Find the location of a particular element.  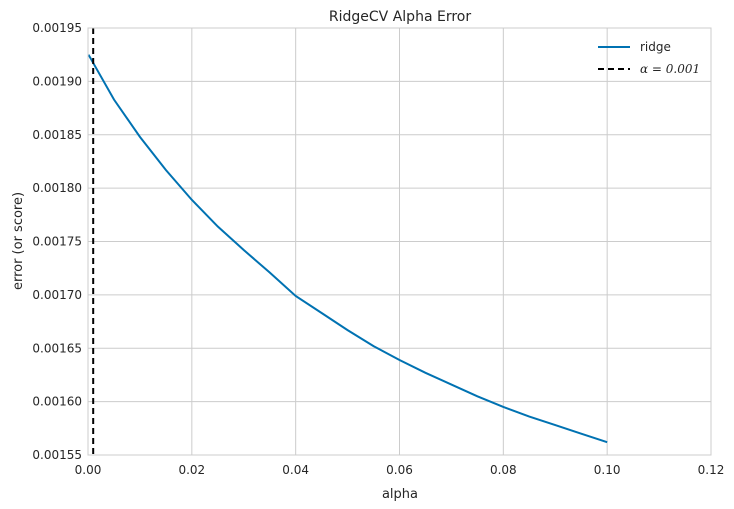

x-tick-label: 0.00 is located at coordinates (88, 470).